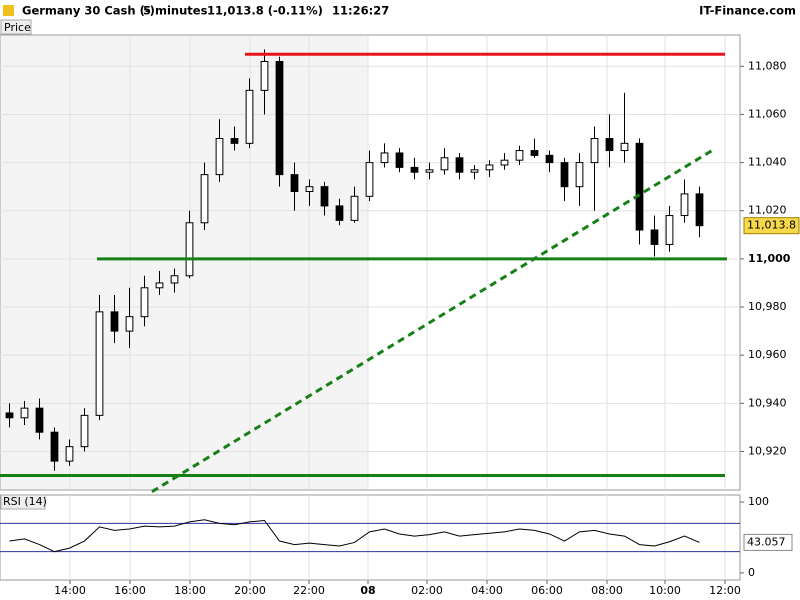  I want to click on time: 11:26:27, so click(360, 11).